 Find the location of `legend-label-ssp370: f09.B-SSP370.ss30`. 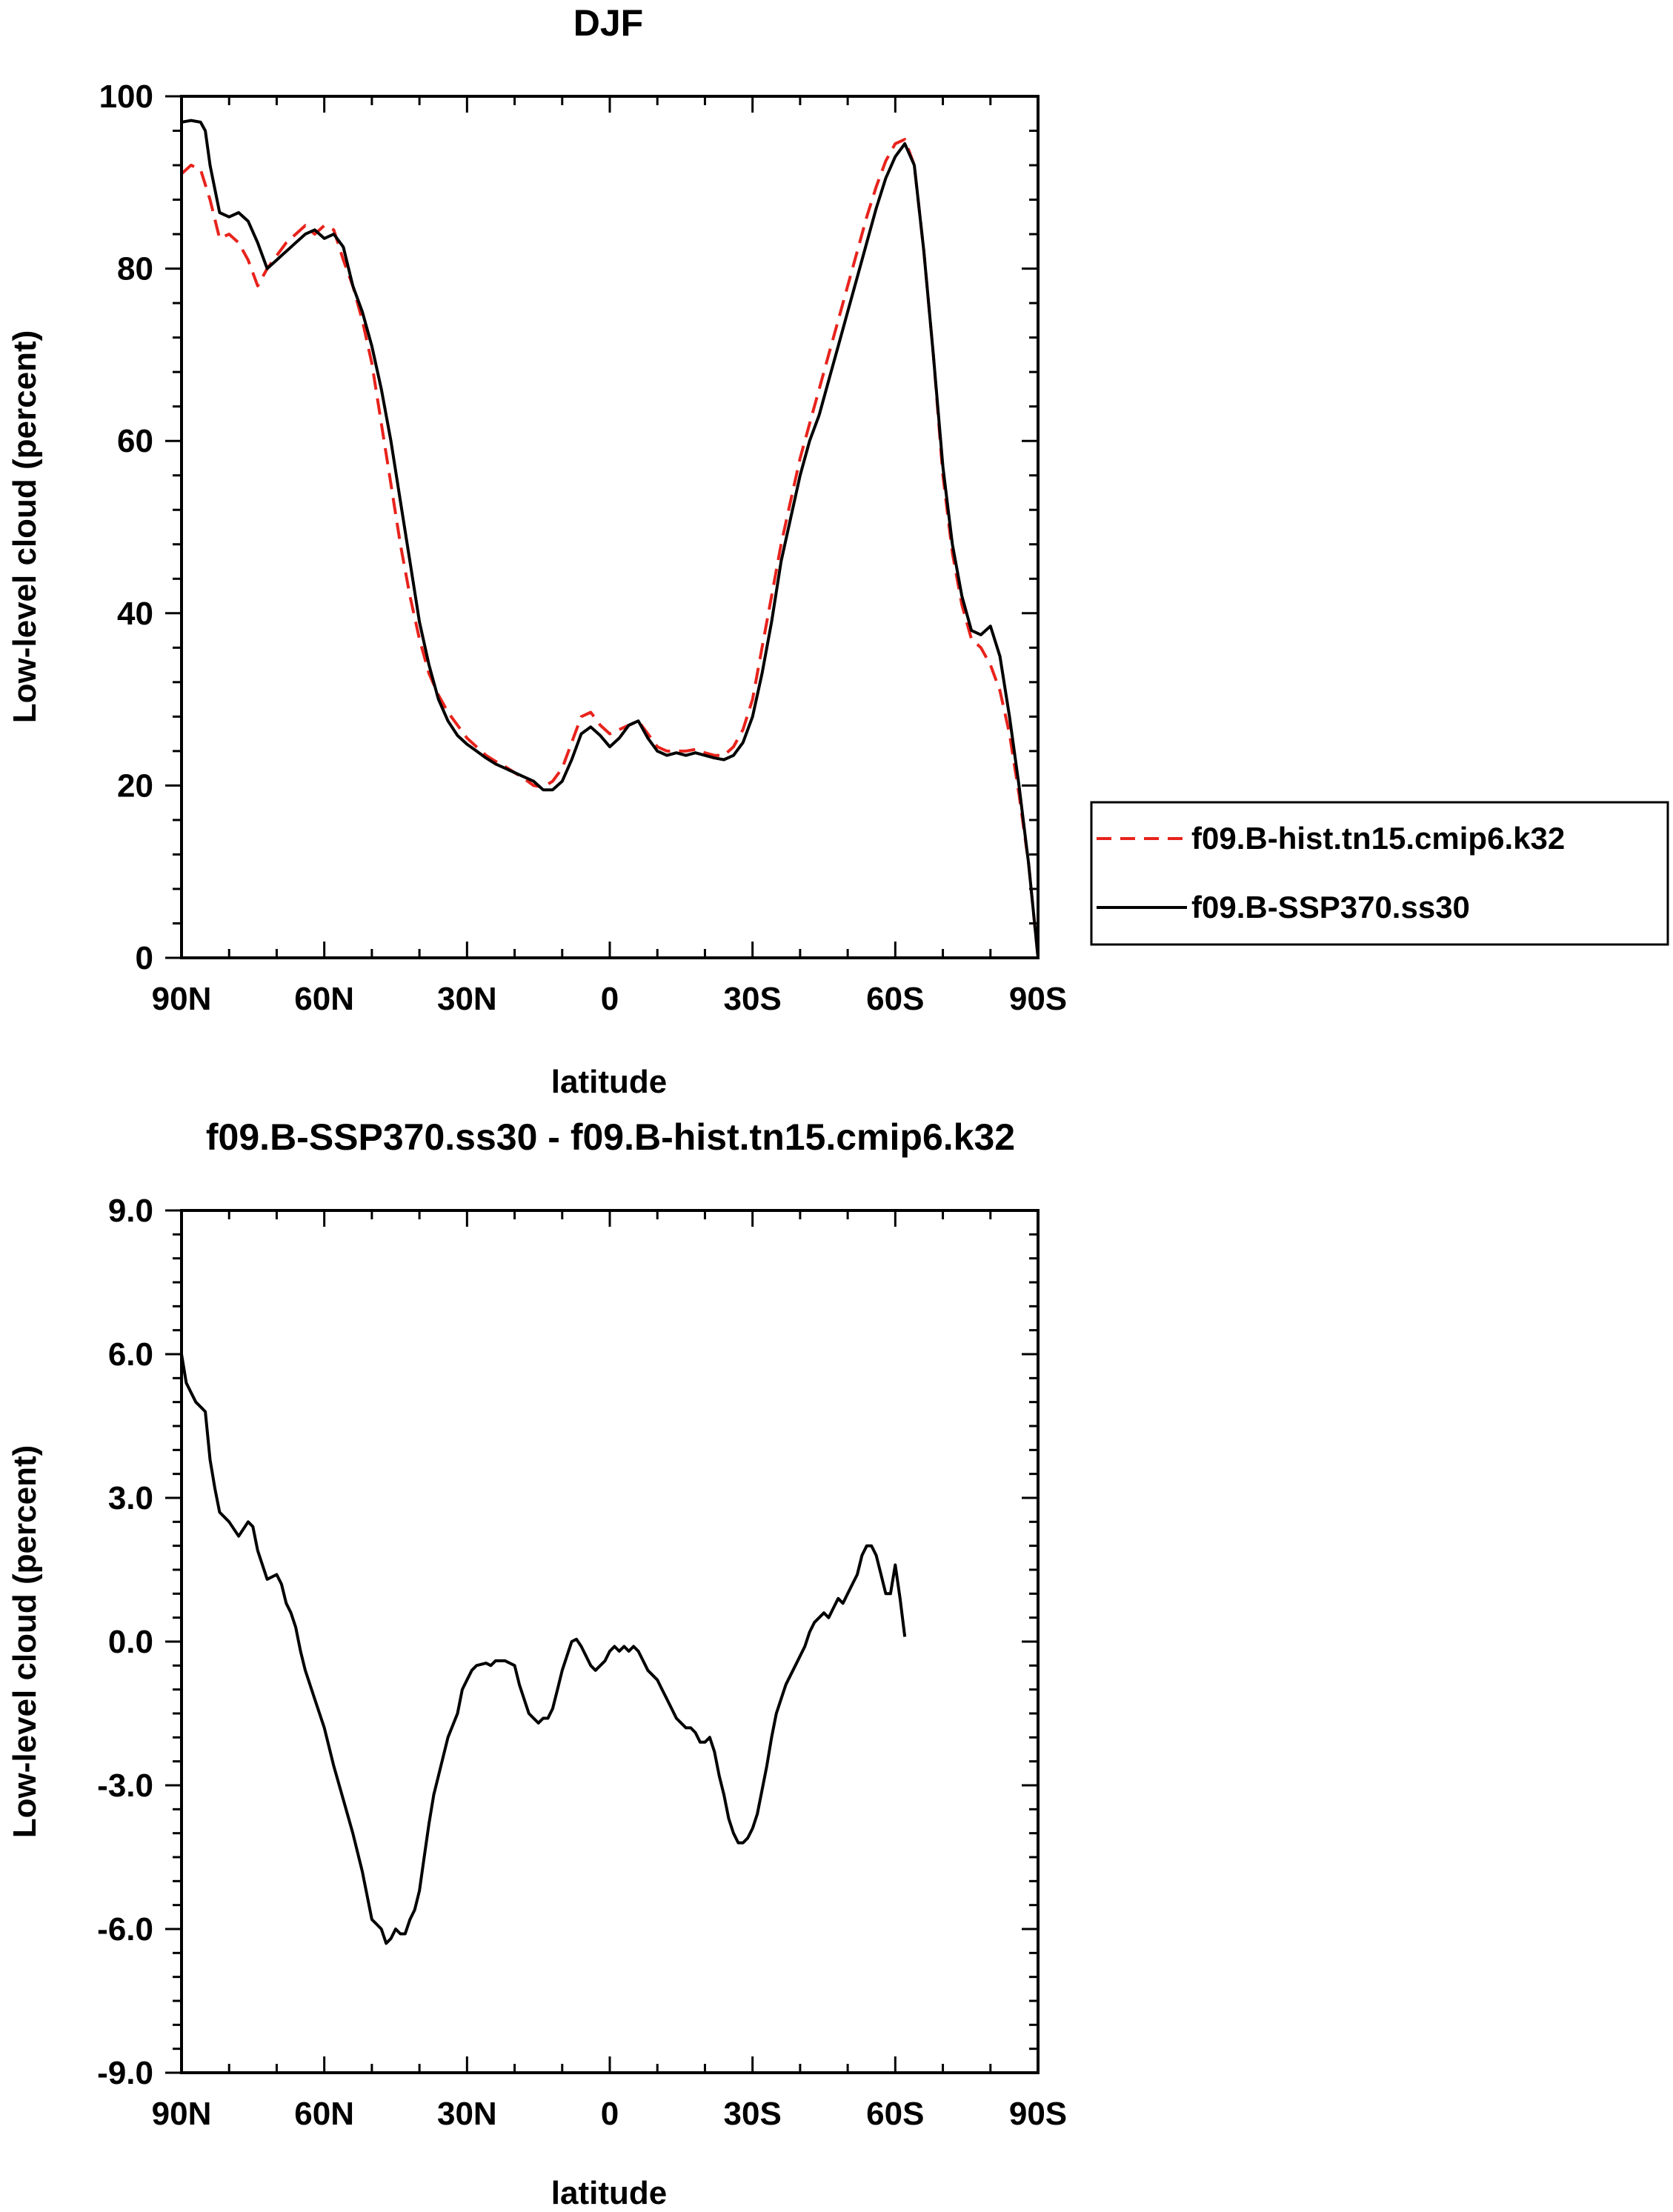

legend-label-ssp370: f09.B-SSP370.ss30 is located at coordinates (1330, 907).